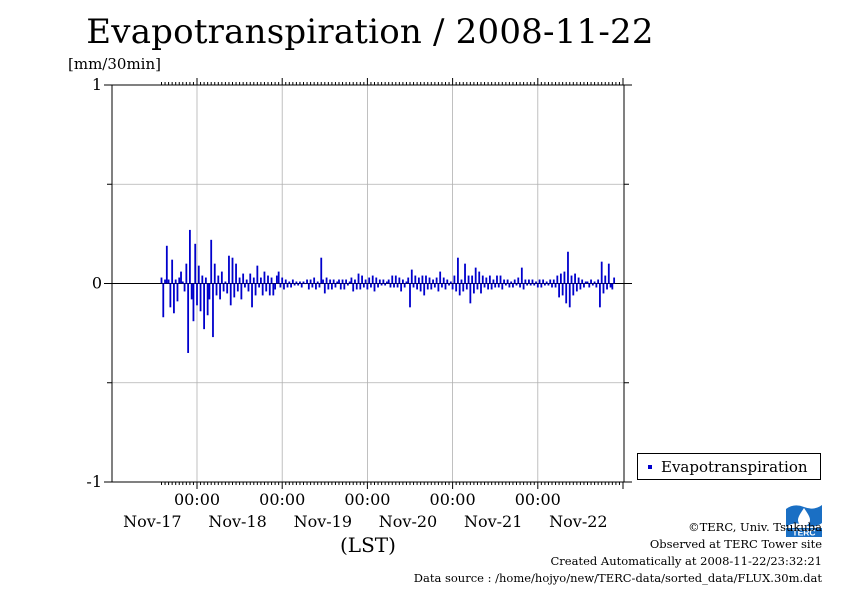 This screenshot has width=842, height=595. What do you see at coordinates (323, 521) in the screenshot?
I see `x-date-label: Nov-19` at bounding box center [323, 521].